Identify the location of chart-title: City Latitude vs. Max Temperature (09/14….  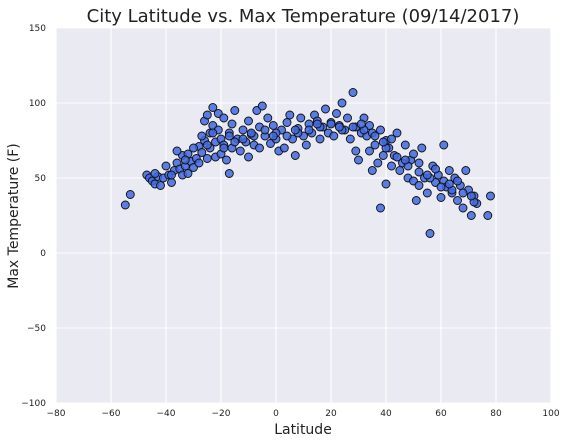
(303, 16).